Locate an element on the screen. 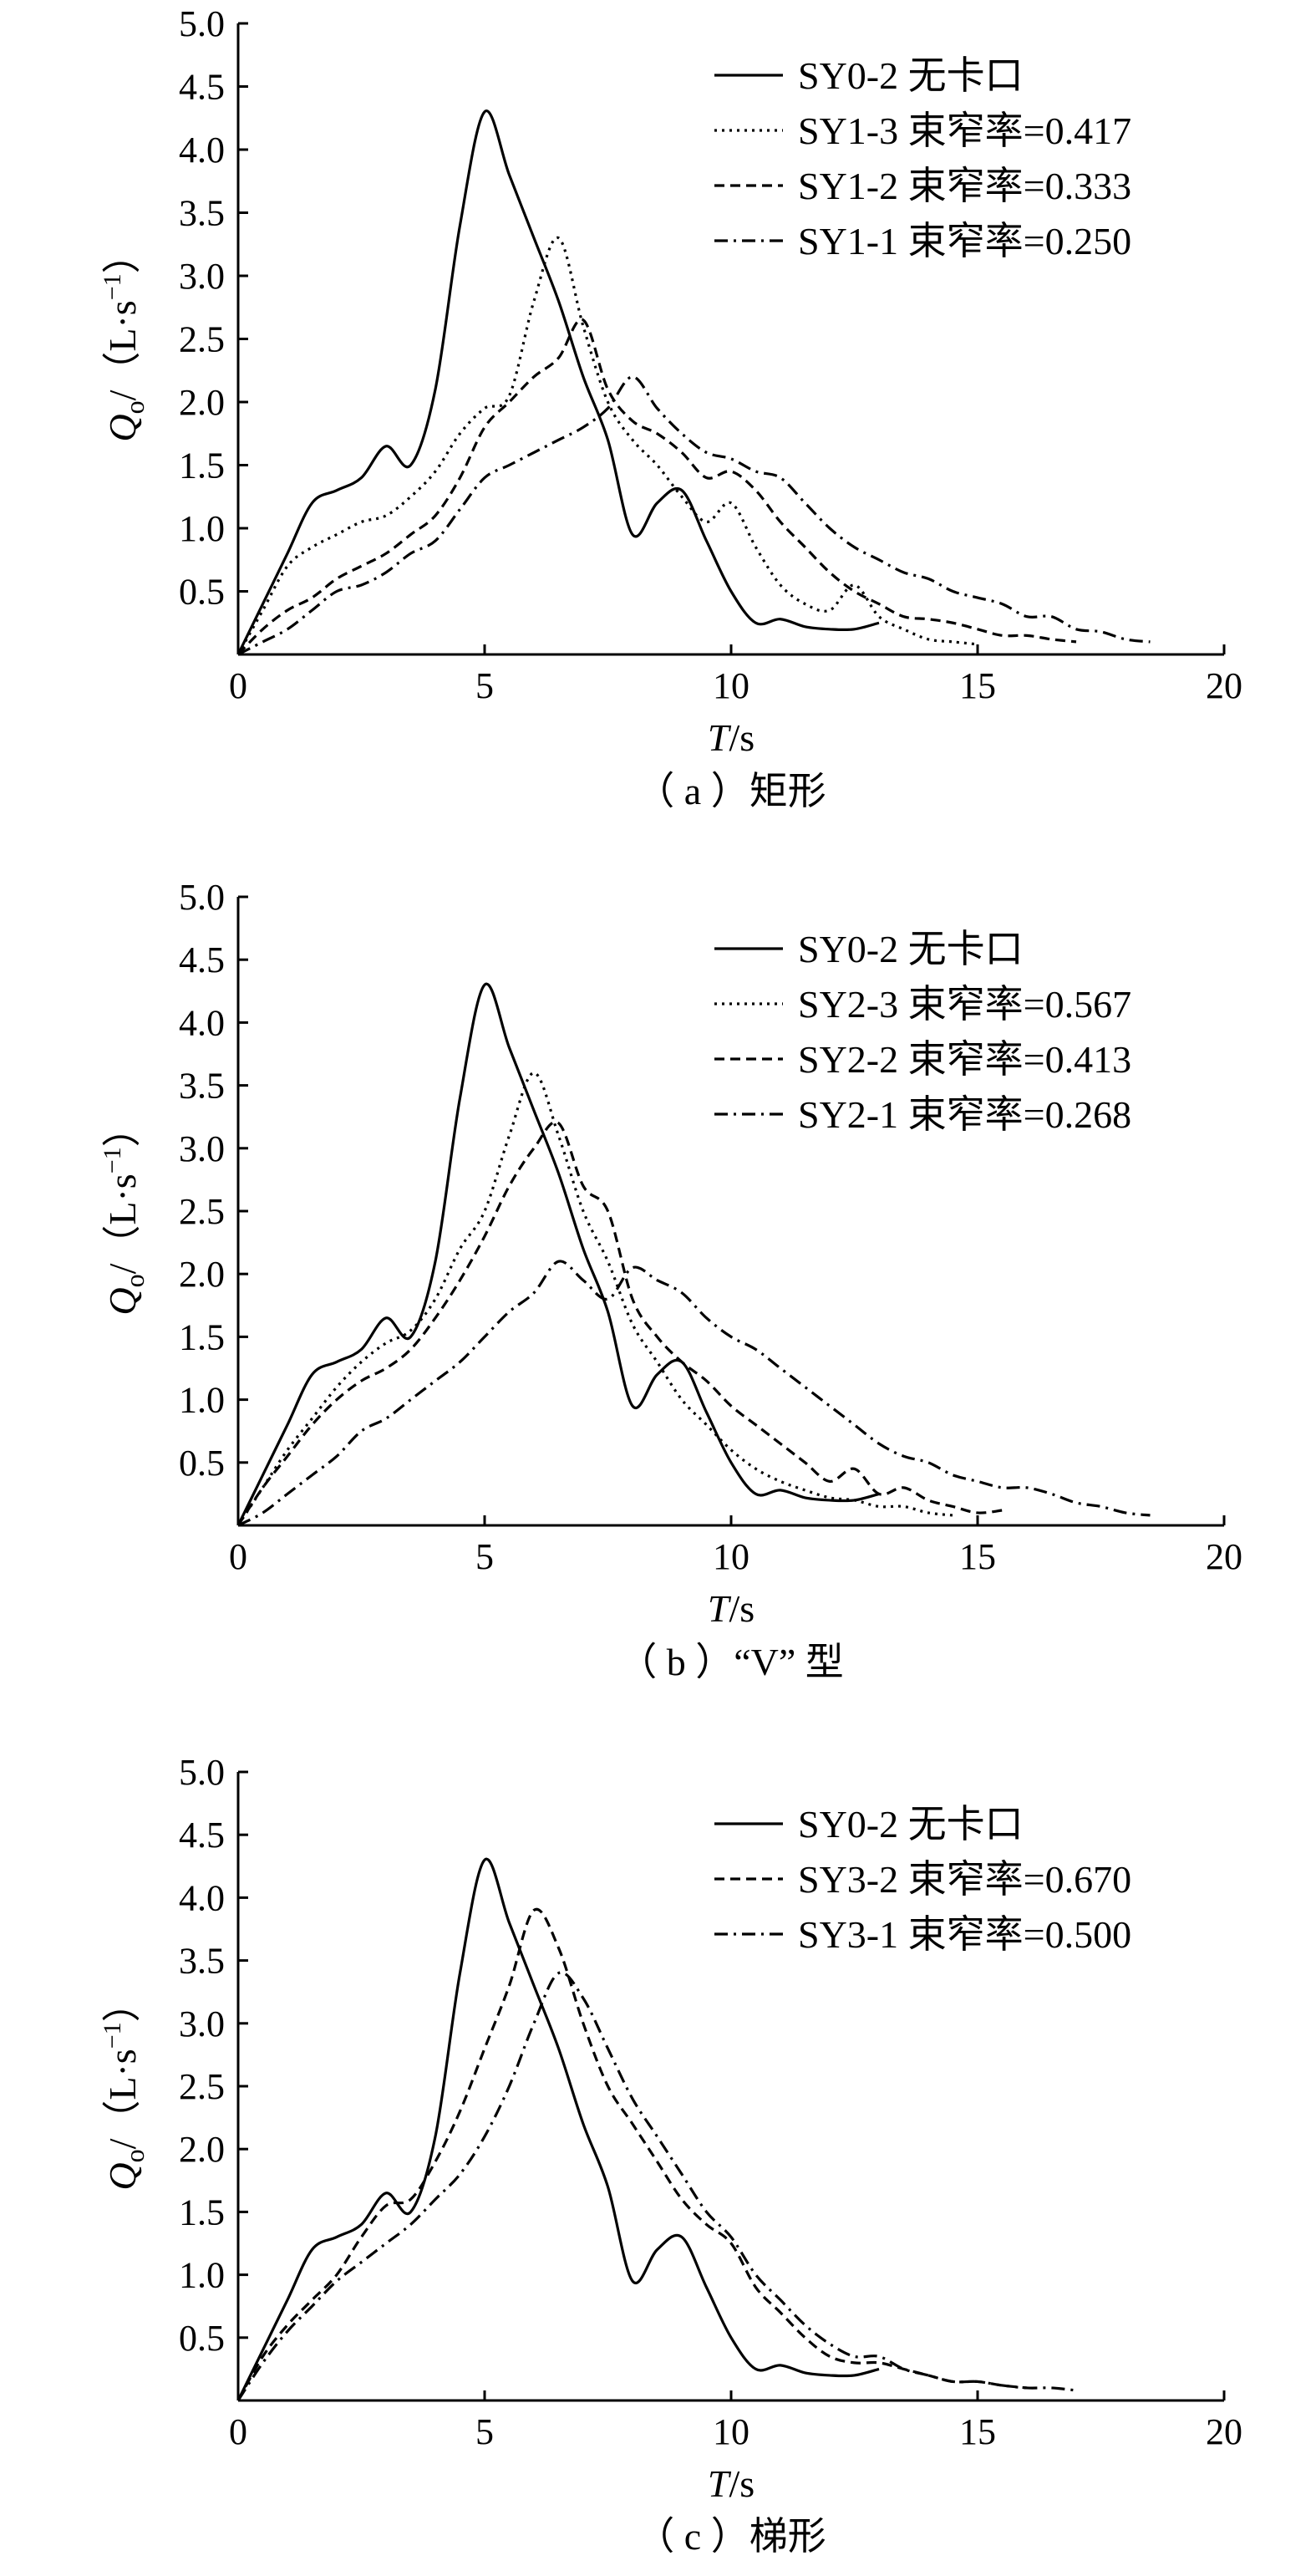 This screenshot has width=1316, height=2576. legend-label-3: SY1-2 束窄率=0.333 is located at coordinates (965, 186).